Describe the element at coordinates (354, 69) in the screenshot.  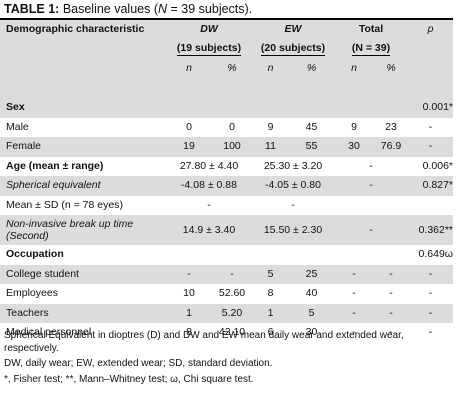
I see `header-total-n: n` at that location.